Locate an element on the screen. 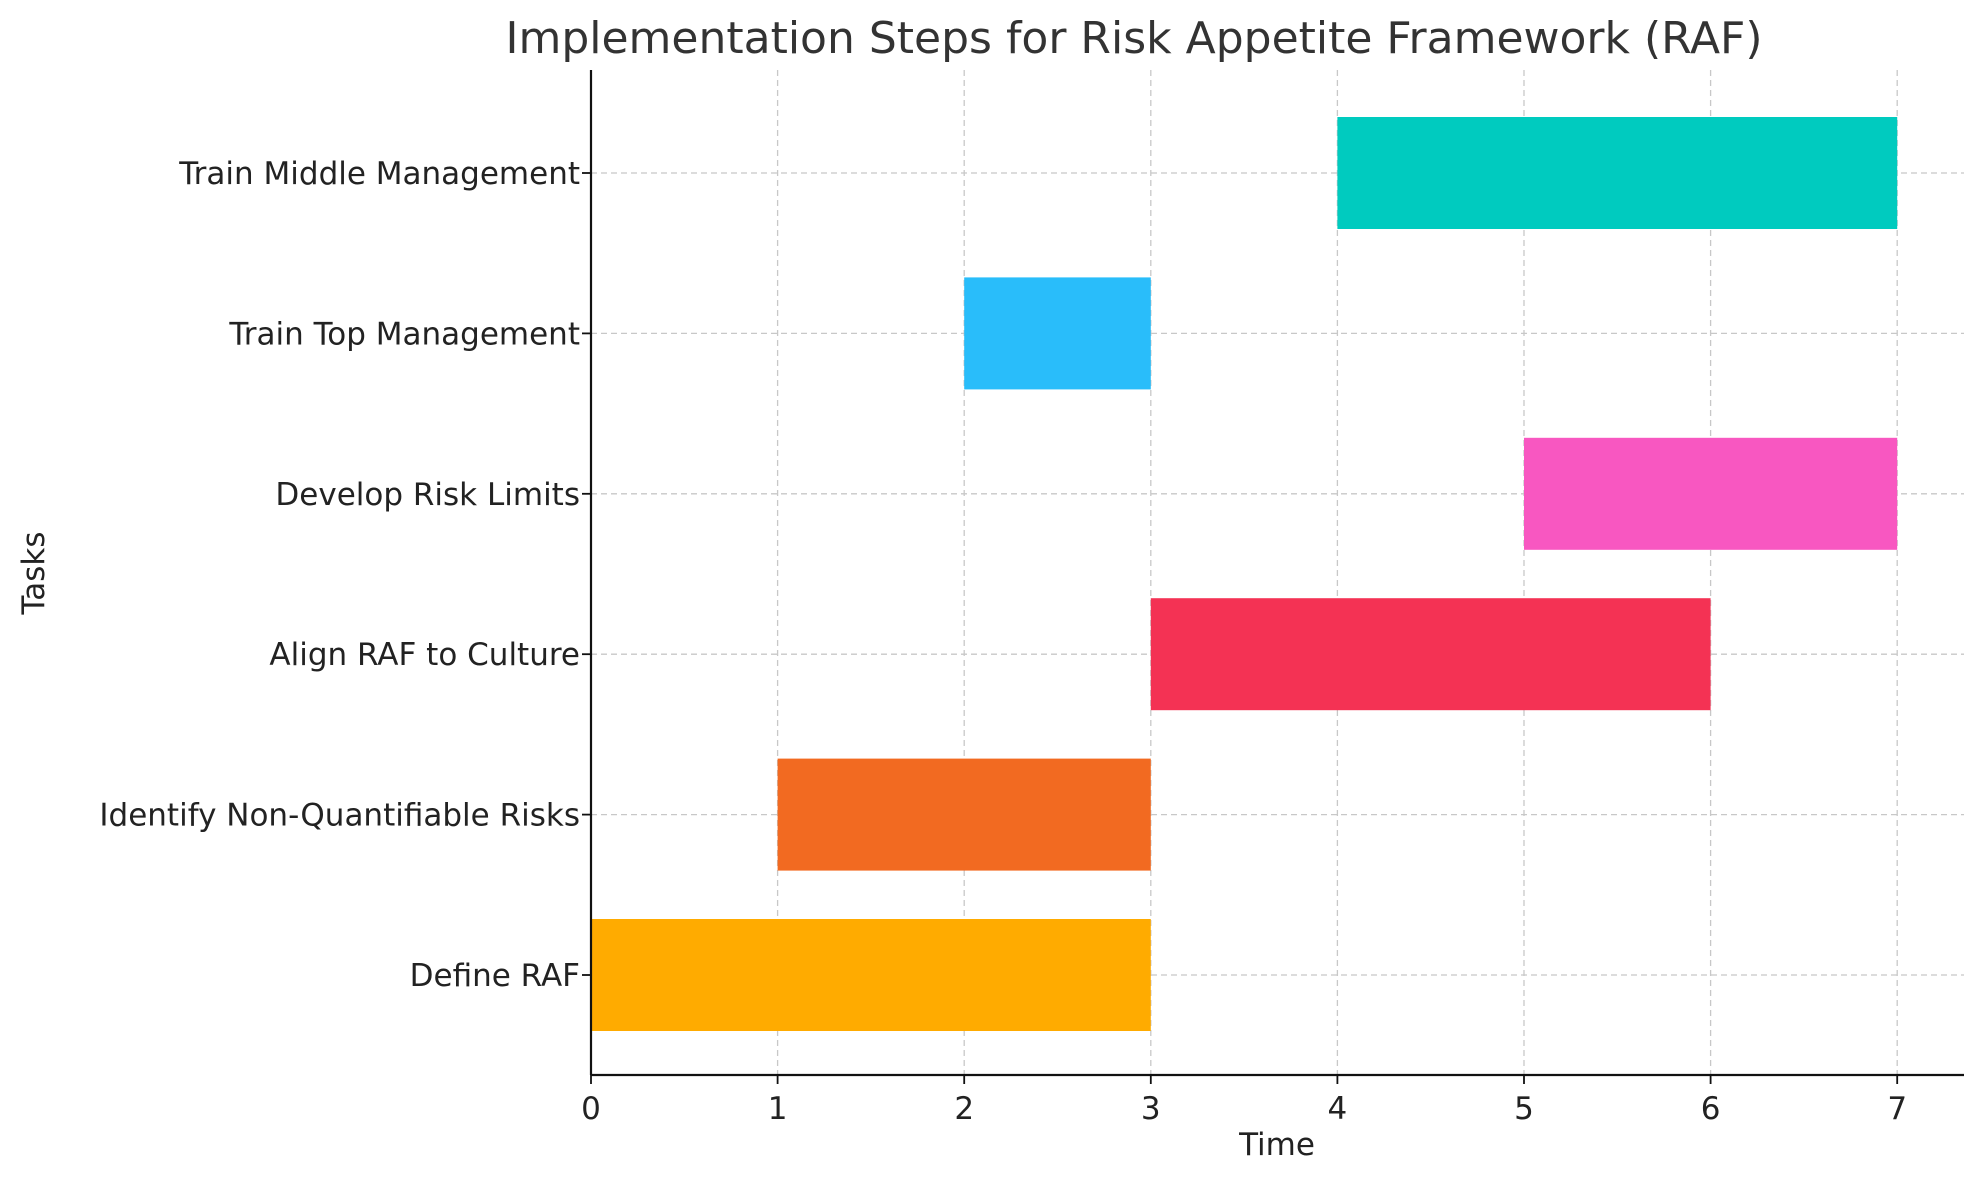 This screenshot has height=1180, width=1979. y-tick-label: Define RAF is located at coordinates (495, 976).